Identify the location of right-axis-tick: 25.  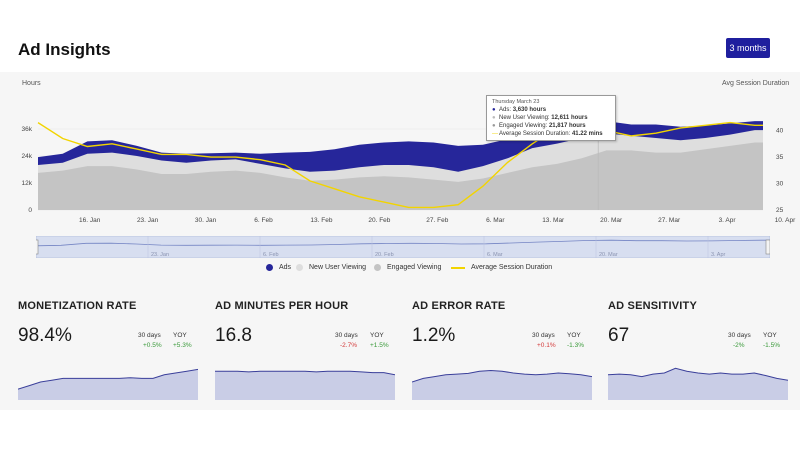
(780, 210).